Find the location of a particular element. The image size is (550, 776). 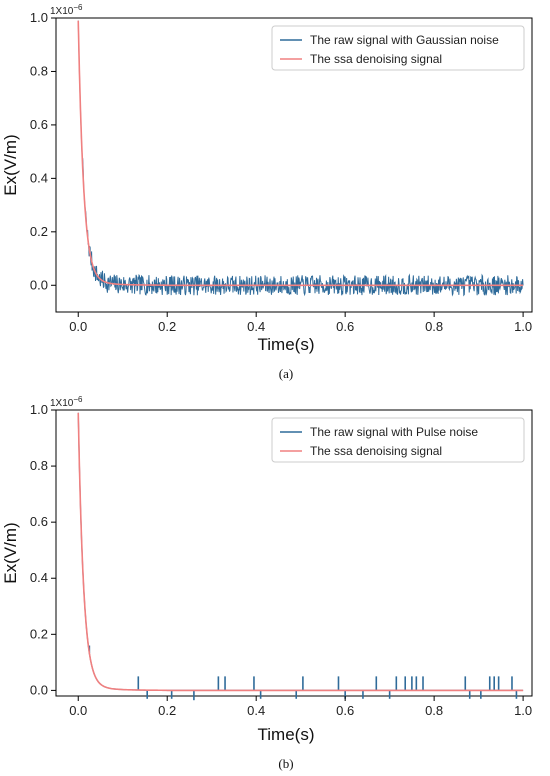

legend-entry-raw: The raw signal with Gaussian noise is located at coordinates (404, 40).